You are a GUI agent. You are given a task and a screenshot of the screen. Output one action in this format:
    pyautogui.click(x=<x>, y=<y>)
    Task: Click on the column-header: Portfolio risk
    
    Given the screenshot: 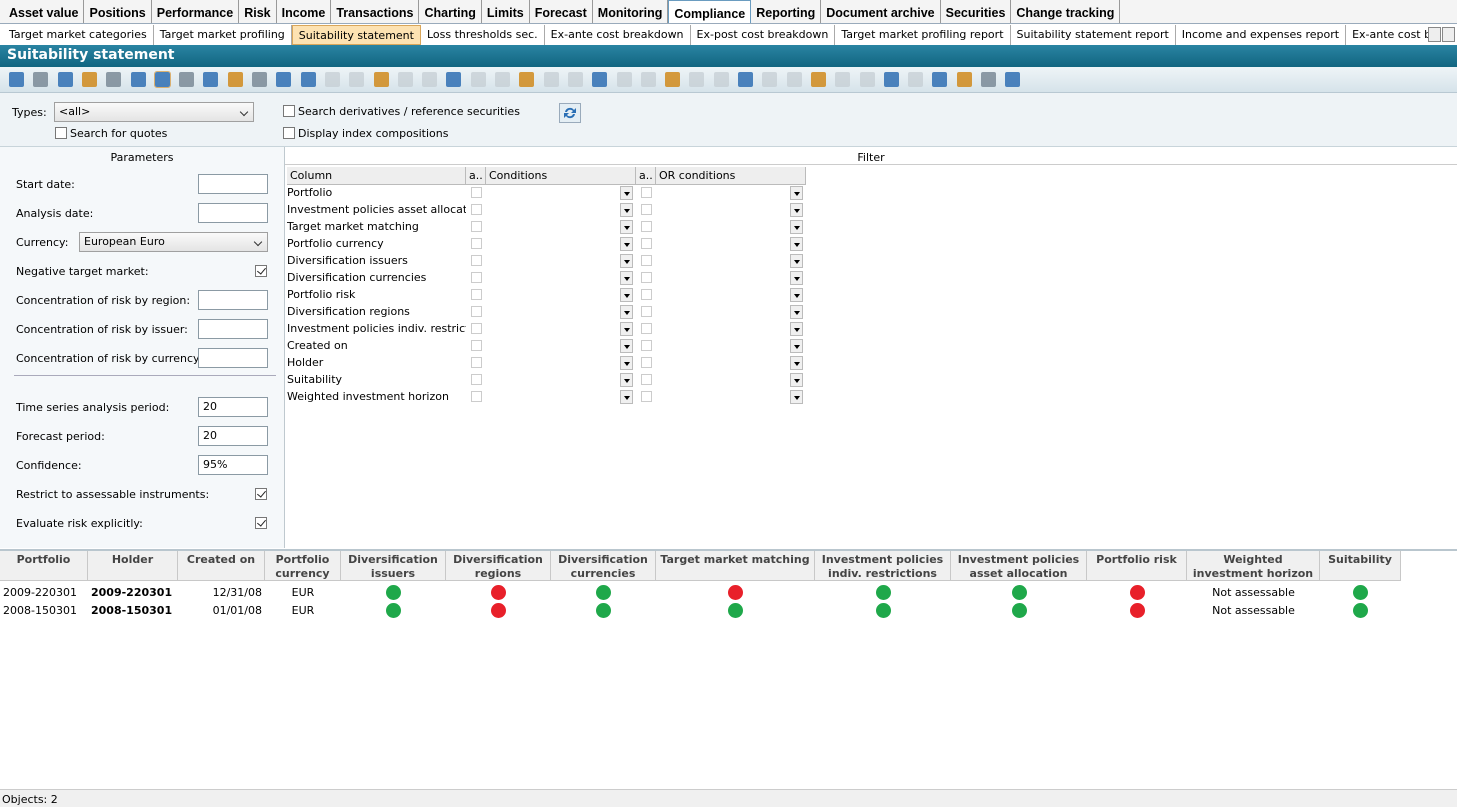 What is the action you would take?
    pyautogui.click(x=1137, y=566)
    